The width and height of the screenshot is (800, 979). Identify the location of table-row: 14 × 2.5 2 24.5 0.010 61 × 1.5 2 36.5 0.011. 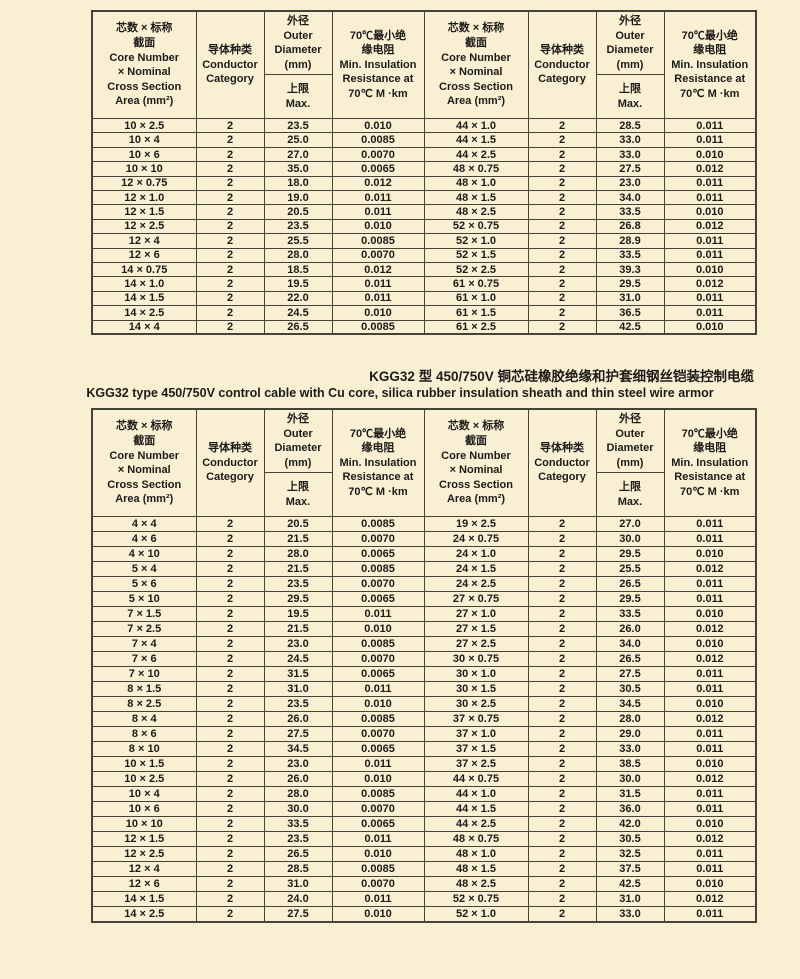
(424, 313).